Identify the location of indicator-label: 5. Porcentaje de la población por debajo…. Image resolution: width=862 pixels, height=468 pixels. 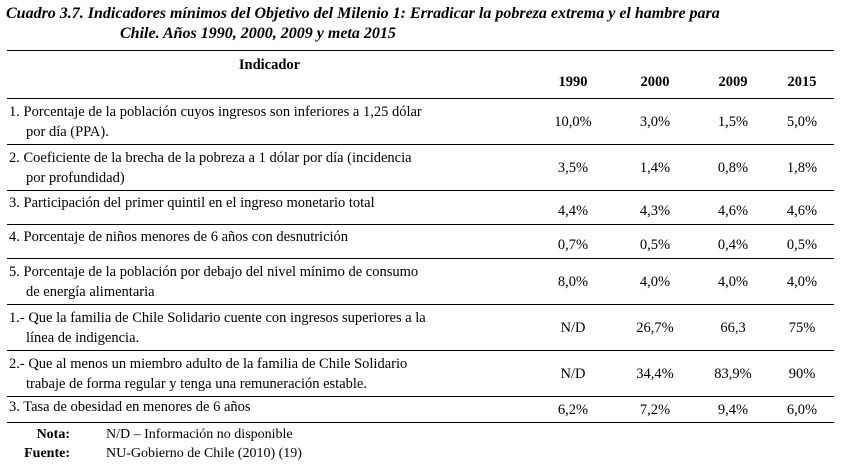
(269, 282).